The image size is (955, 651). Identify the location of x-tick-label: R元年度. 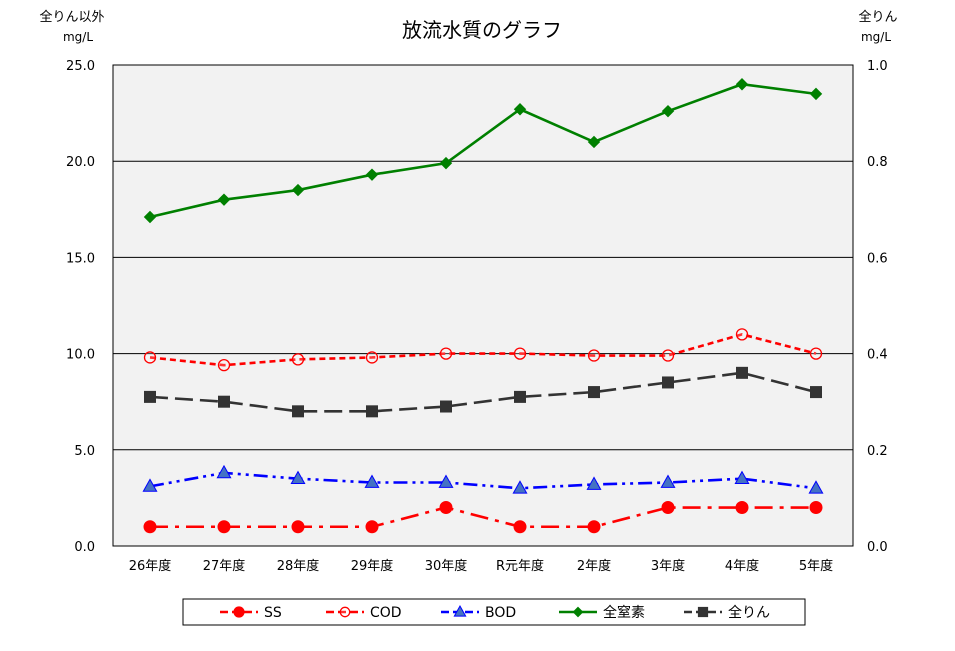
(520, 566).